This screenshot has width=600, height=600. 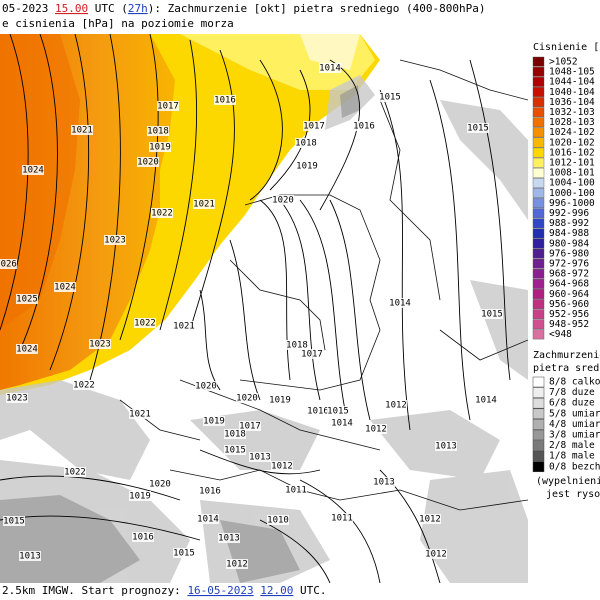 I want to click on legend-entry: 1008-101, so click(x=572, y=173).